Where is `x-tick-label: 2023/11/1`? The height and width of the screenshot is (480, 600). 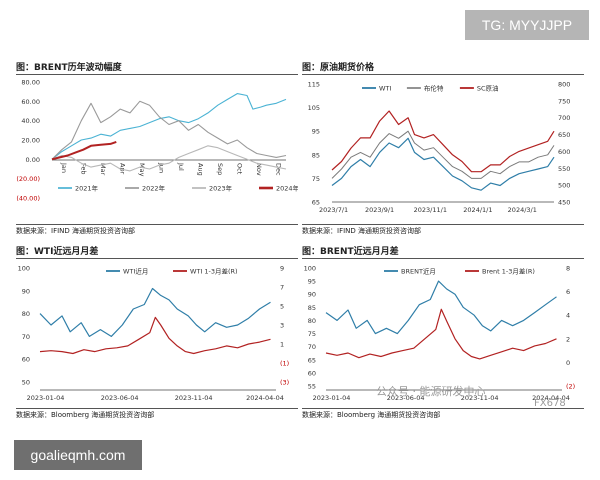
x-tick-label: 2023/11/1 is located at coordinates (430, 210).